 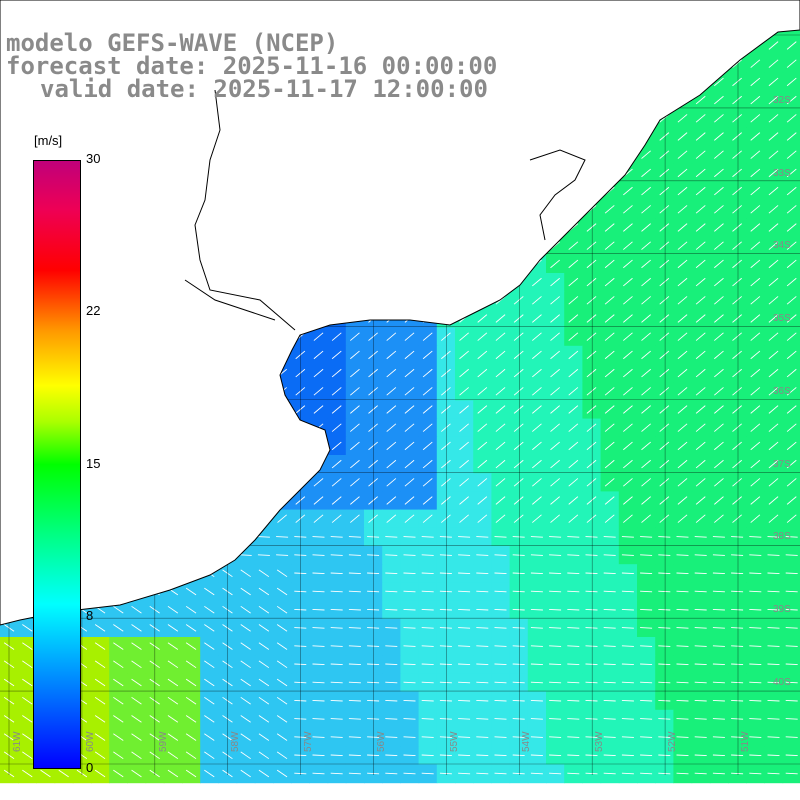 What do you see at coordinates (48, 140) in the screenshot?
I see `colorbar-unit: [m/s]` at bounding box center [48, 140].